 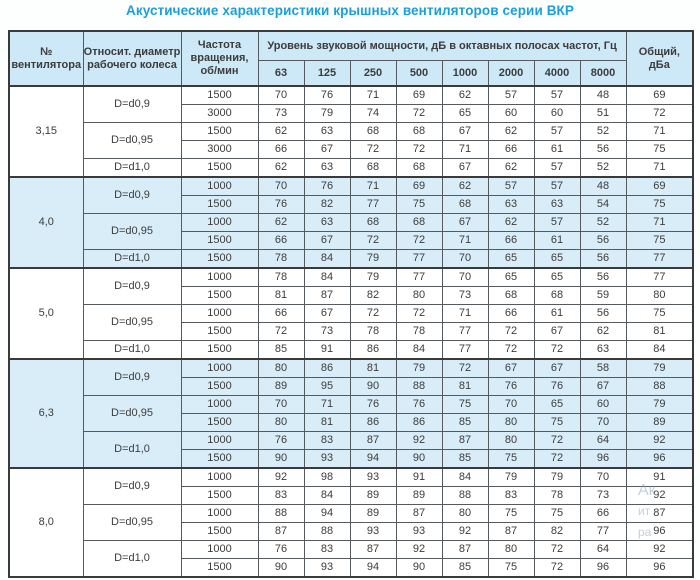 What do you see at coordinates (603, 368) in the screenshot?
I see `spl-value-cell: 58` at bounding box center [603, 368].